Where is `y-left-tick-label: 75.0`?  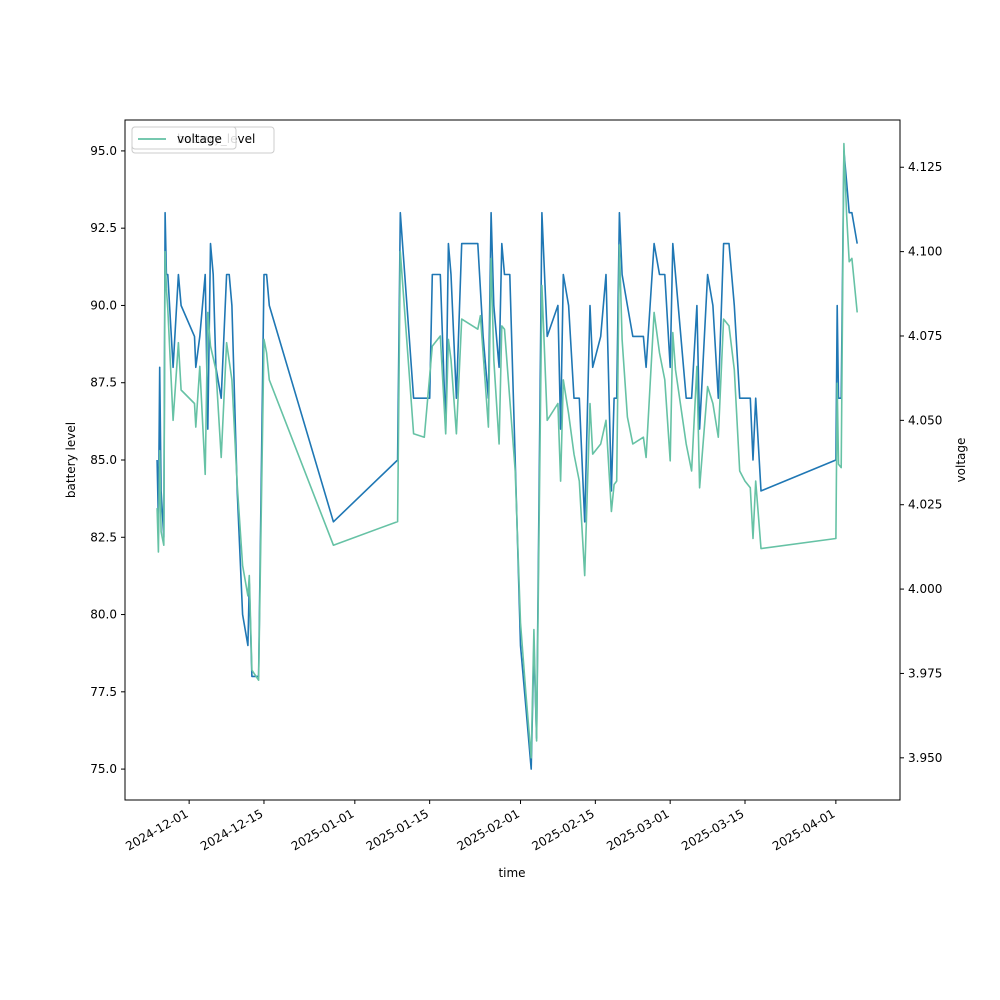 y-left-tick-label: 75.0 is located at coordinates (103, 769).